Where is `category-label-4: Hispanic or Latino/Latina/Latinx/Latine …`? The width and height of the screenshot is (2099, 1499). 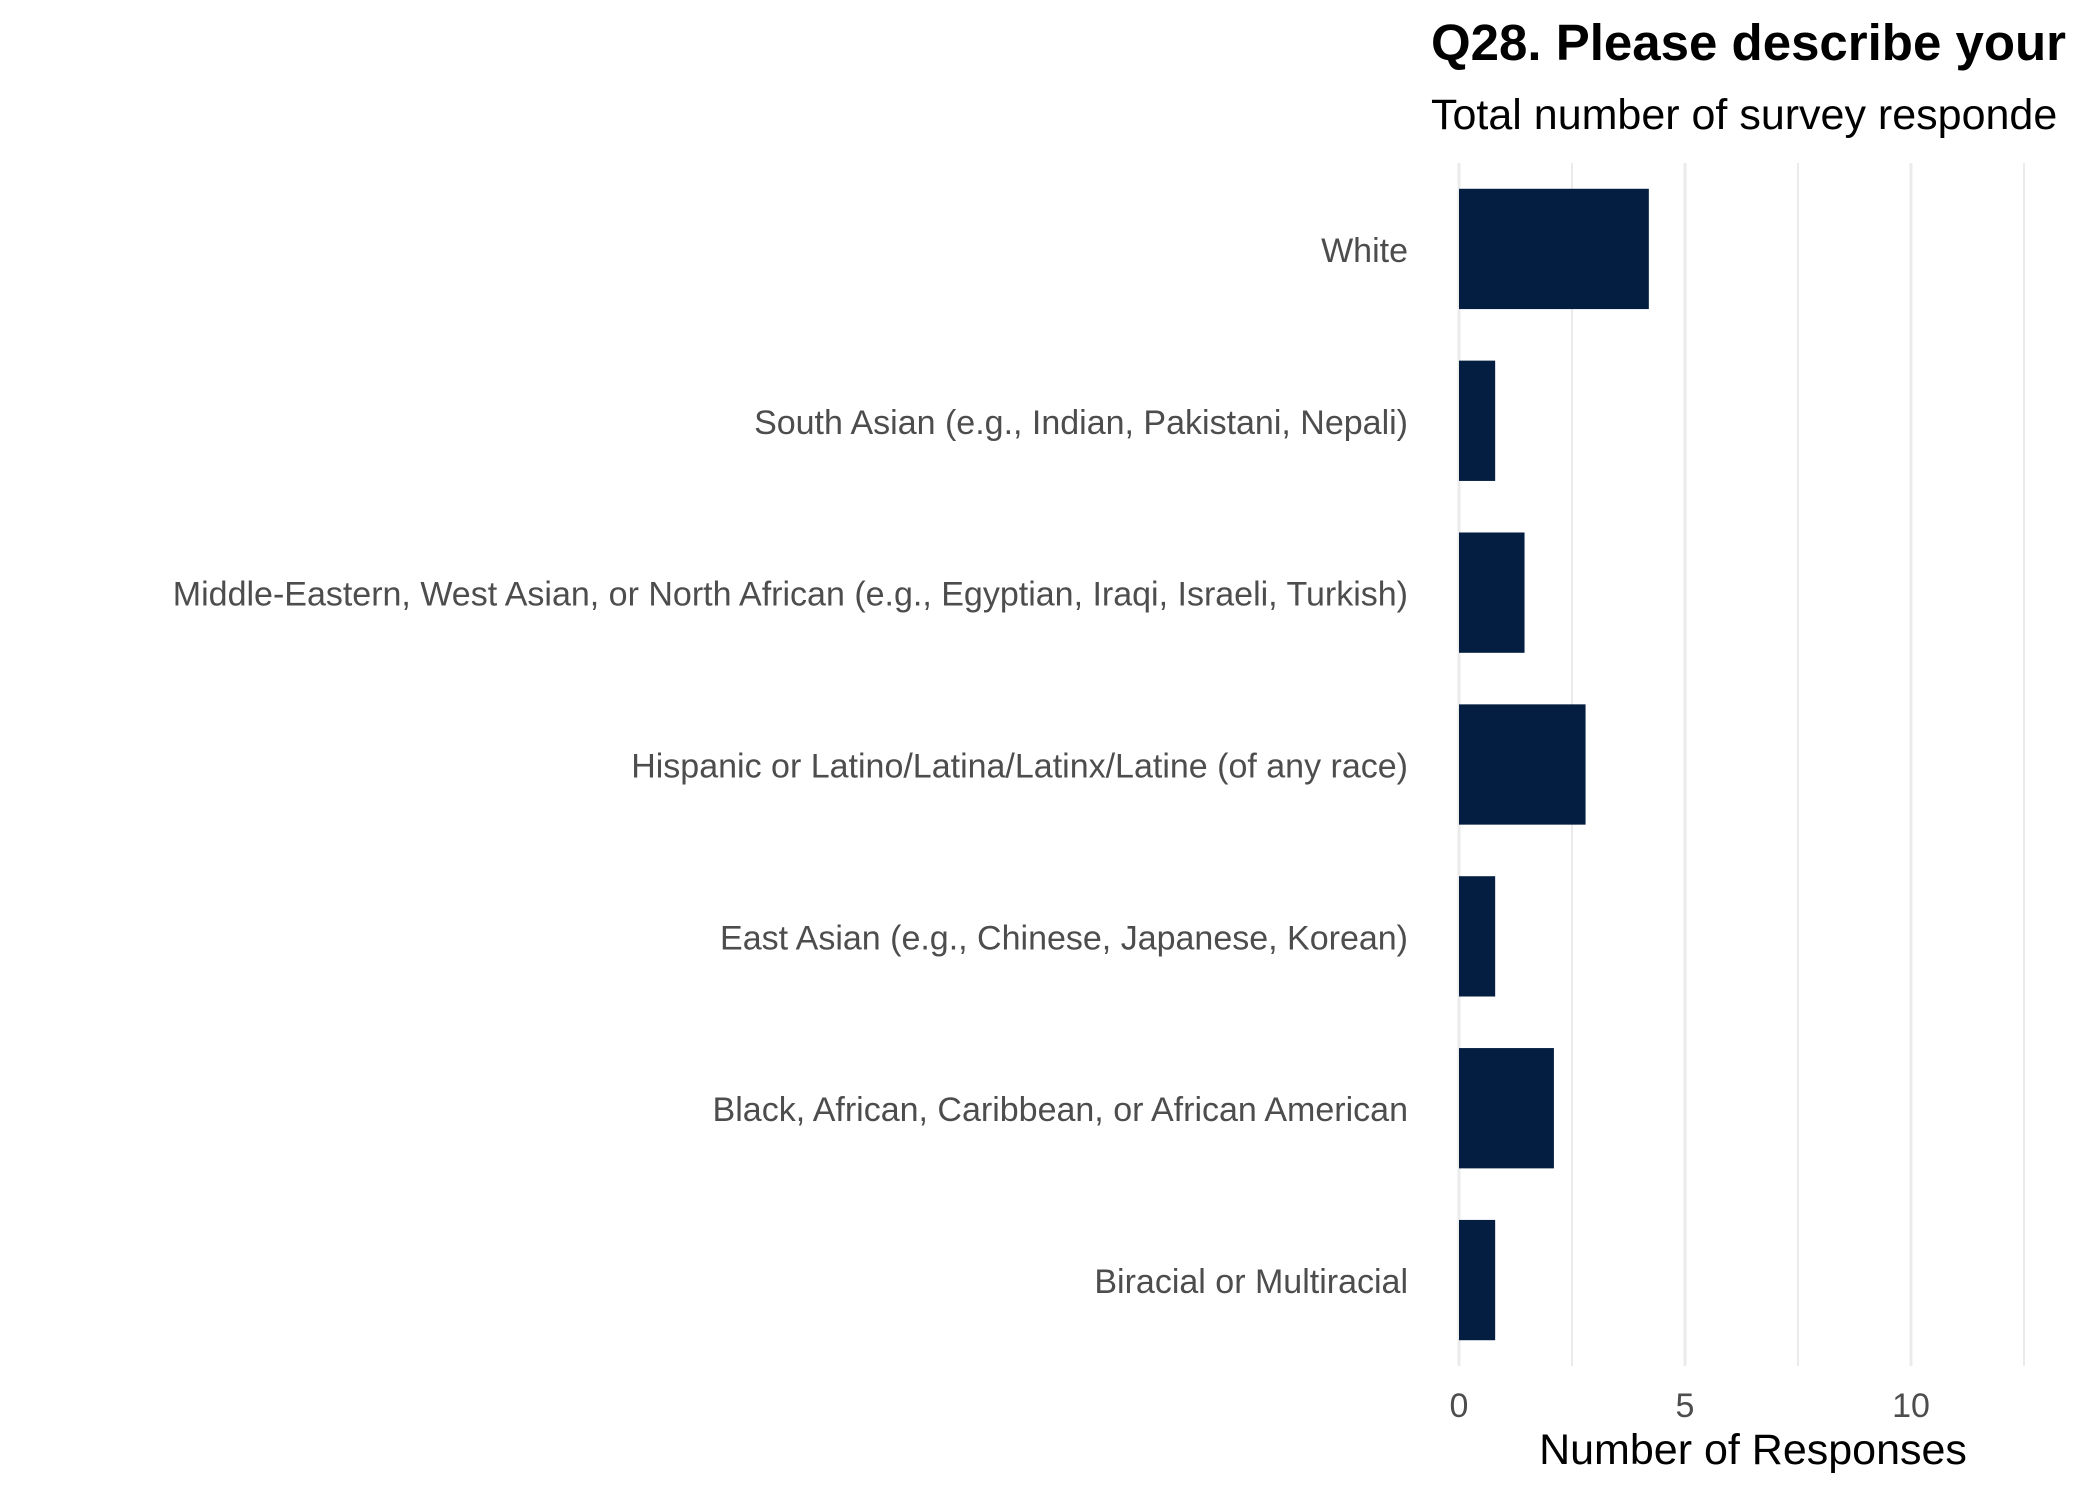 category-label-4: Hispanic or Latino/Latina/Latinx/Latine … is located at coordinates (1019, 767).